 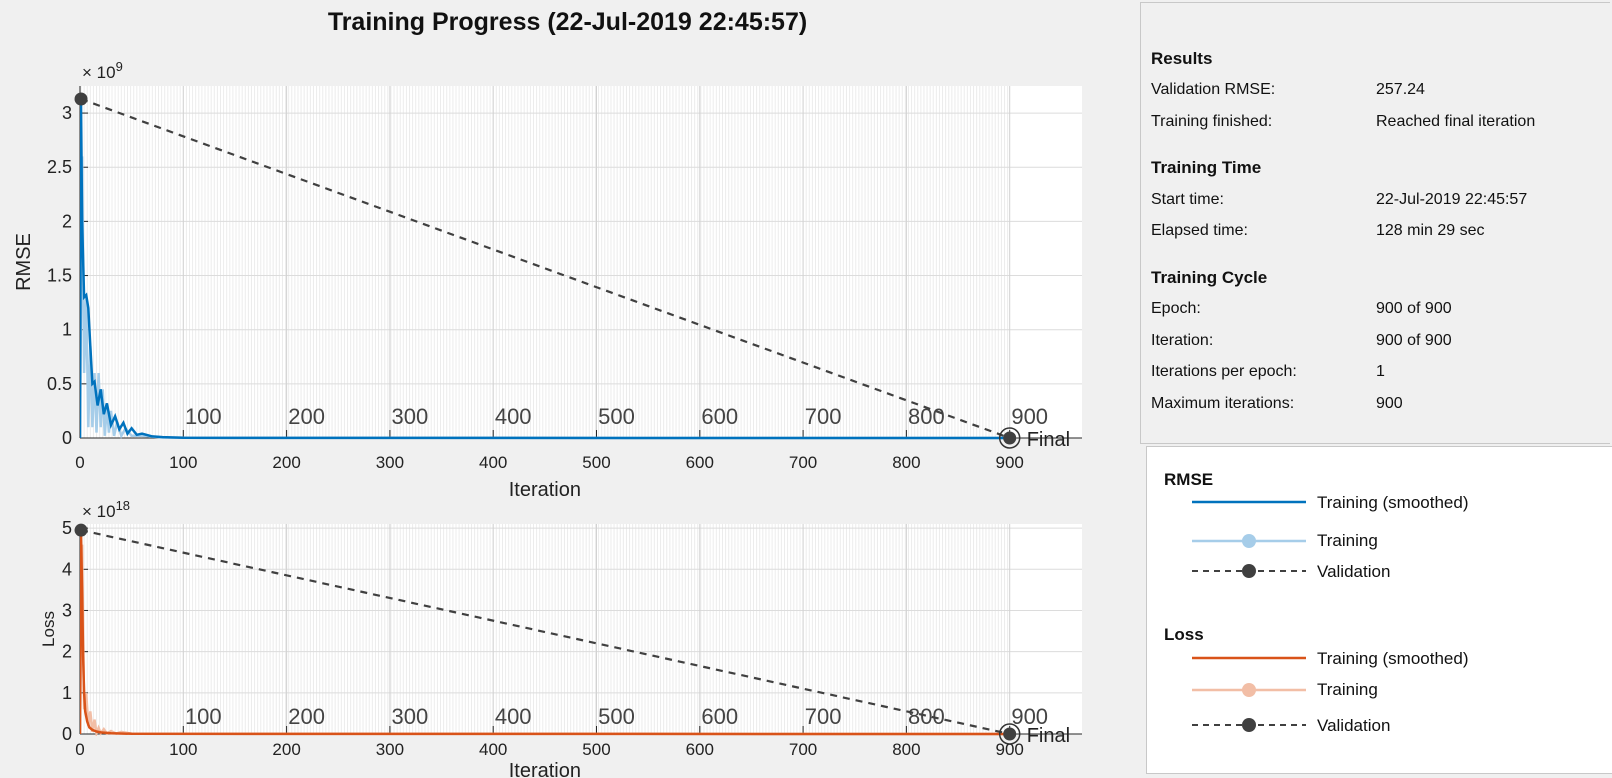 What do you see at coordinates (183, 462) in the screenshot?
I see `rmse-x-tick-label: 100` at bounding box center [183, 462].